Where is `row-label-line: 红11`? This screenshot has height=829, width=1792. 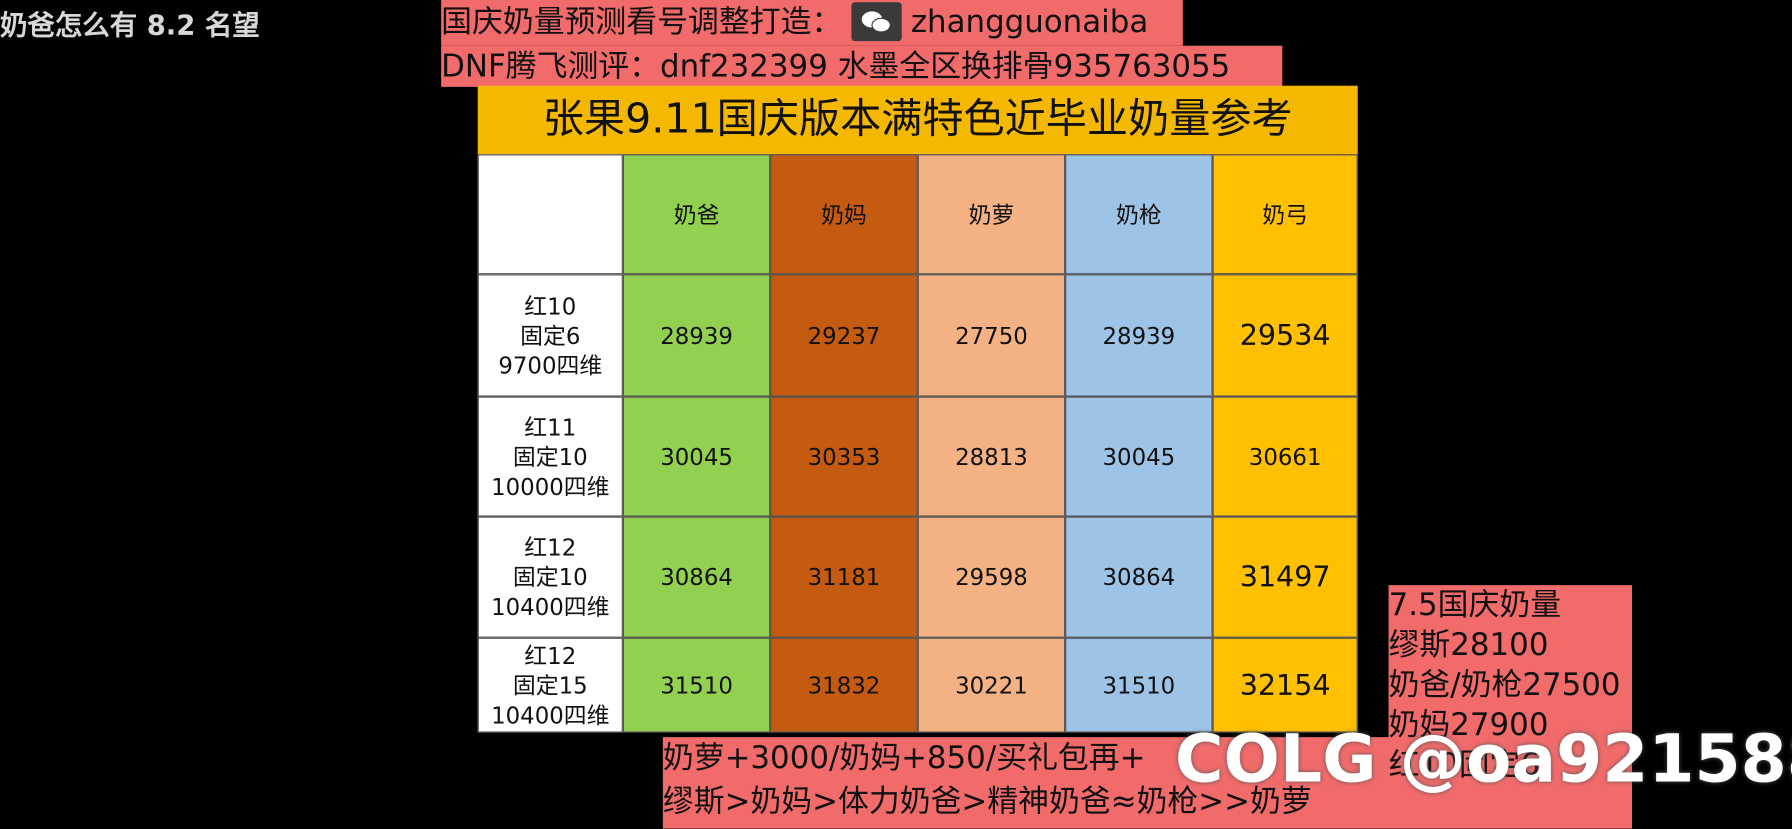 row-label-line: 红11 is located at coordinates (550, 427).